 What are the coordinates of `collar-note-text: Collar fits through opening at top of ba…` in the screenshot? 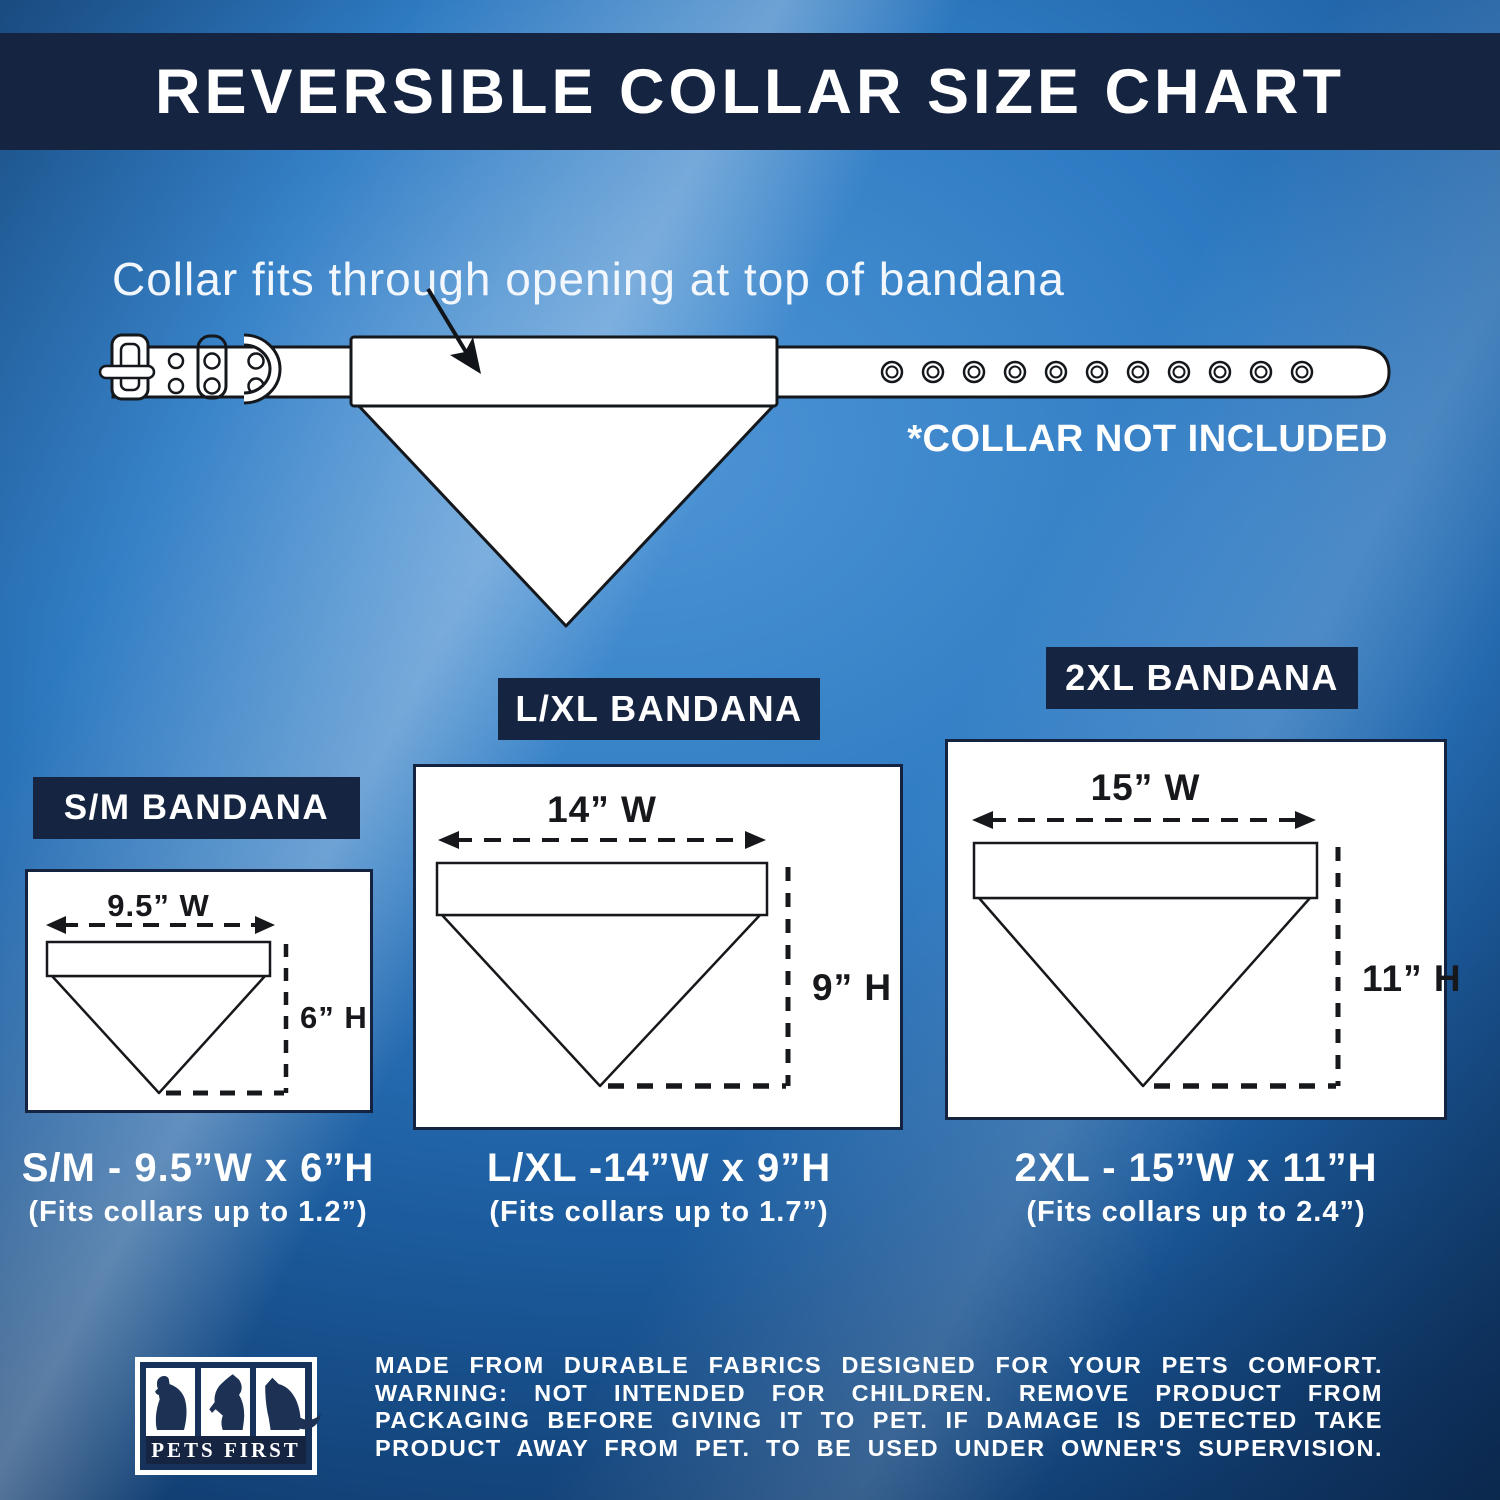 It's located at (588, 279).